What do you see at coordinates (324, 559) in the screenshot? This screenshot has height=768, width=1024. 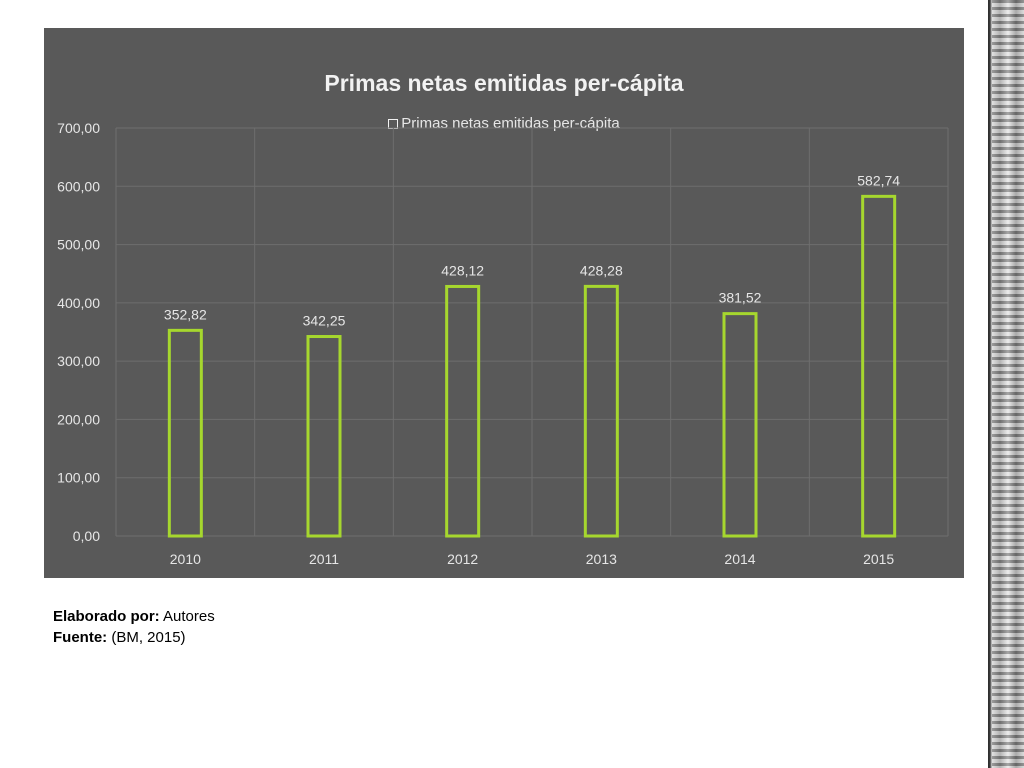 I see `x-tick-label: 2011` at bounding box center [324, 559].